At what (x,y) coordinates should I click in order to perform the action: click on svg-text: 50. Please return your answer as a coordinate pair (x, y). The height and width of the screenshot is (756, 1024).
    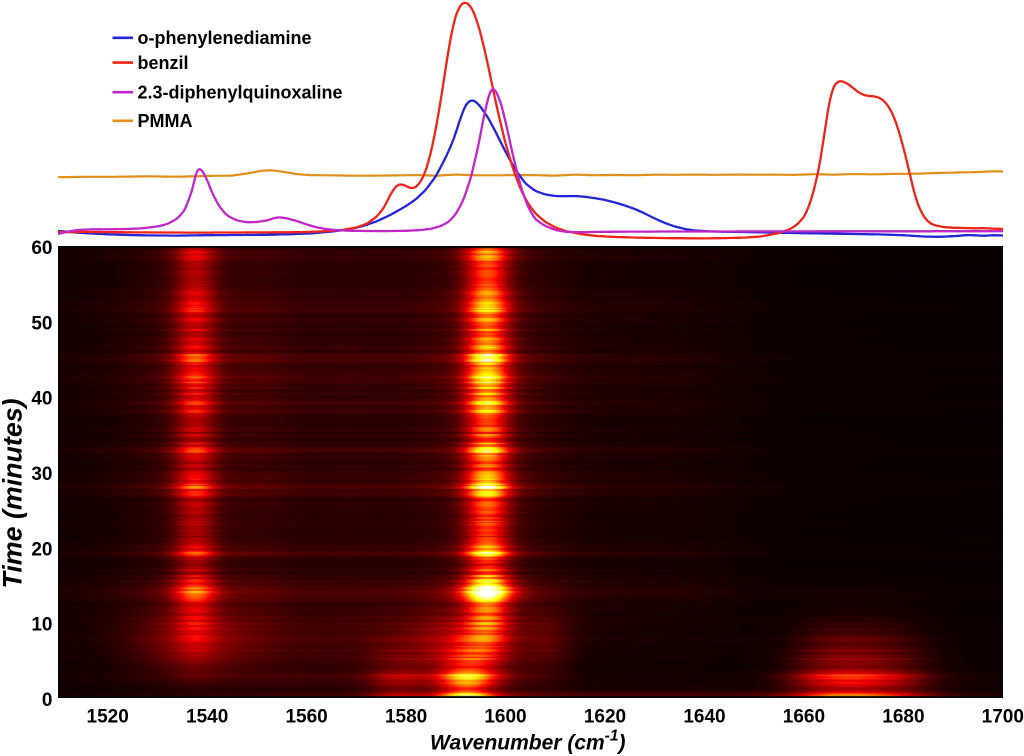
    Looking at the image, I should click on (41, 323).